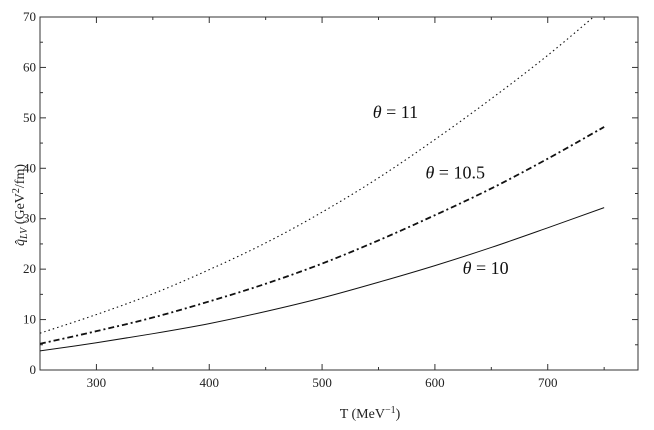  I want to click on y-tick-label: 30, so click(29, 218).